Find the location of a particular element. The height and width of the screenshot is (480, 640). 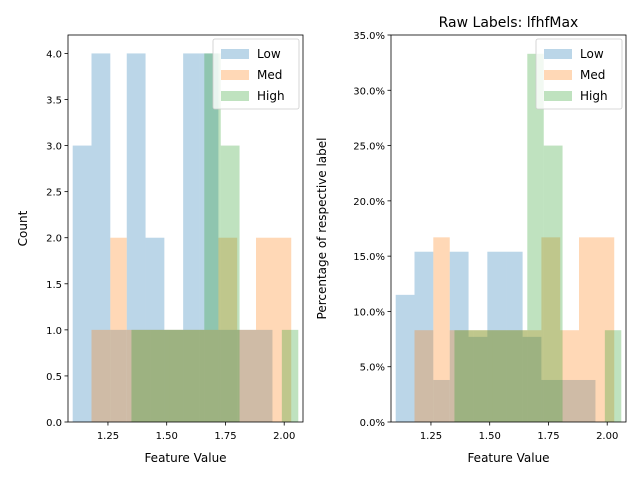

legend-box-right is located at coordinates (579, 74).